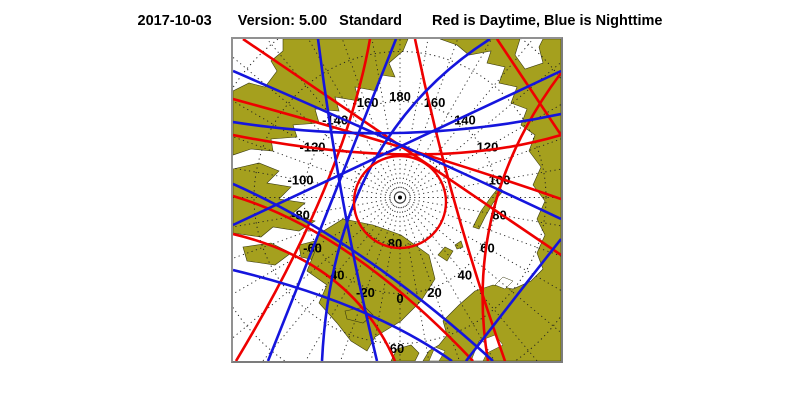 This screenshot has width=800, height=400. Describe the element at coordinates (504, 283) in the screenshot. I see `sea-white-sea` at that location.